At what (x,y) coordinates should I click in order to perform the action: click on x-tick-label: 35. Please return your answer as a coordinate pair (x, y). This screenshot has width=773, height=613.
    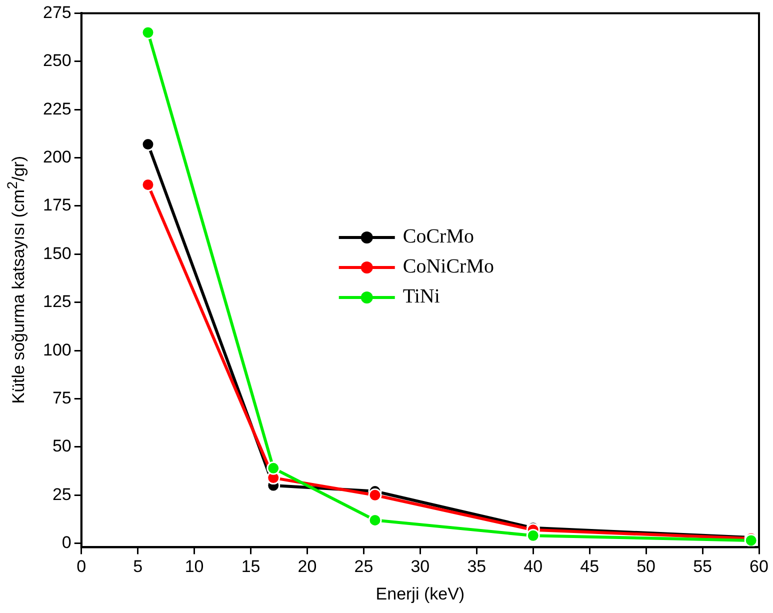
    Looking at the image, I should click on (476, 566).